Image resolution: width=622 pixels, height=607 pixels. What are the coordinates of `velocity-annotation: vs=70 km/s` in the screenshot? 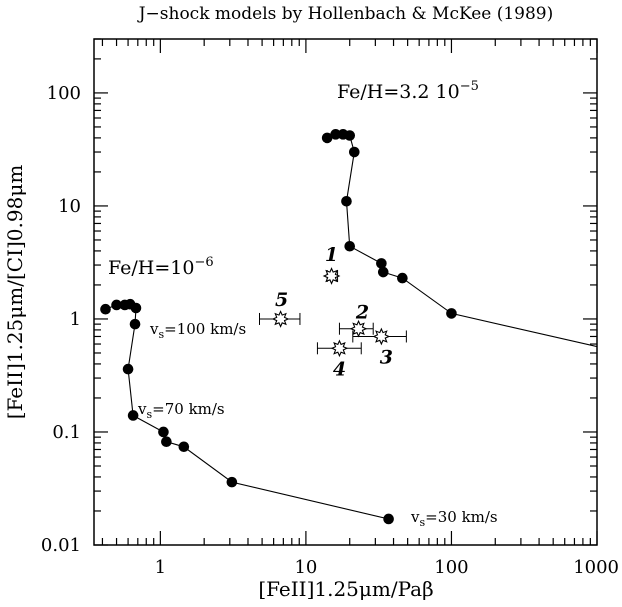 It's located at (181, 410).